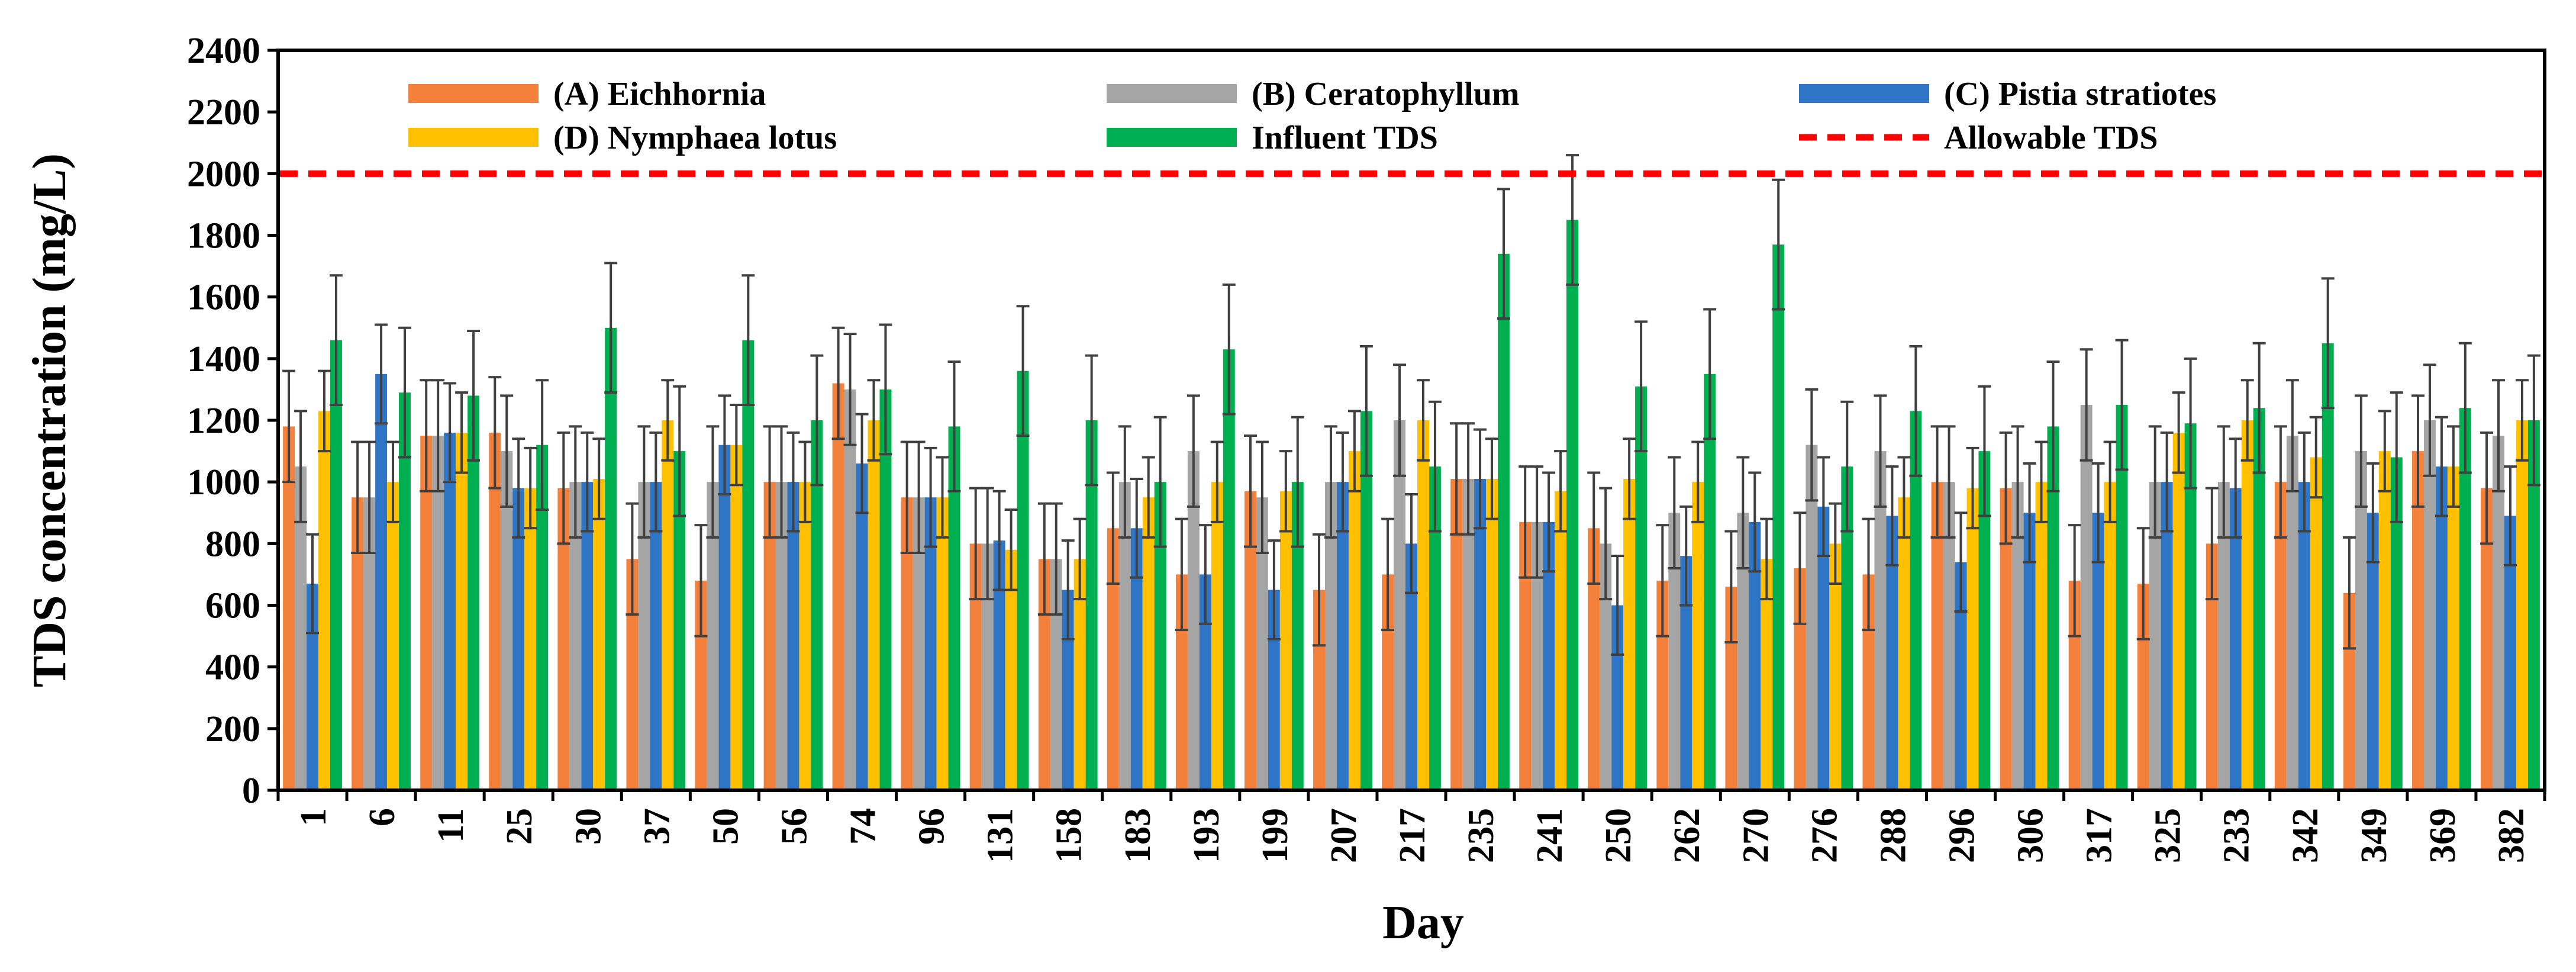 This screenshot has height=972, width=2576. What do you see at coordinates (659, 94) in the screenshot?
I see `legend-label: (A) Eichhornia` at bounding box center [659, 94].